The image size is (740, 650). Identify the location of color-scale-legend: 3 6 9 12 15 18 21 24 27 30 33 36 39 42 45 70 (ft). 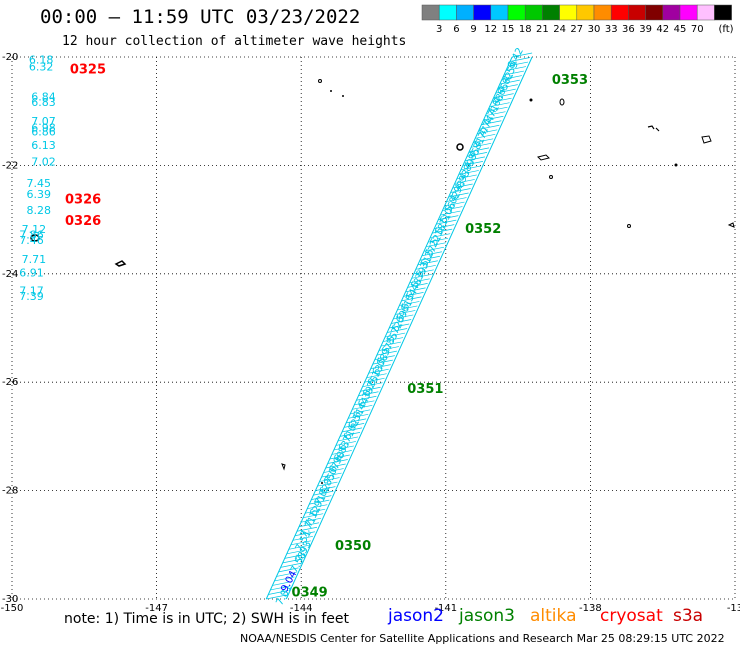
(577, 19).